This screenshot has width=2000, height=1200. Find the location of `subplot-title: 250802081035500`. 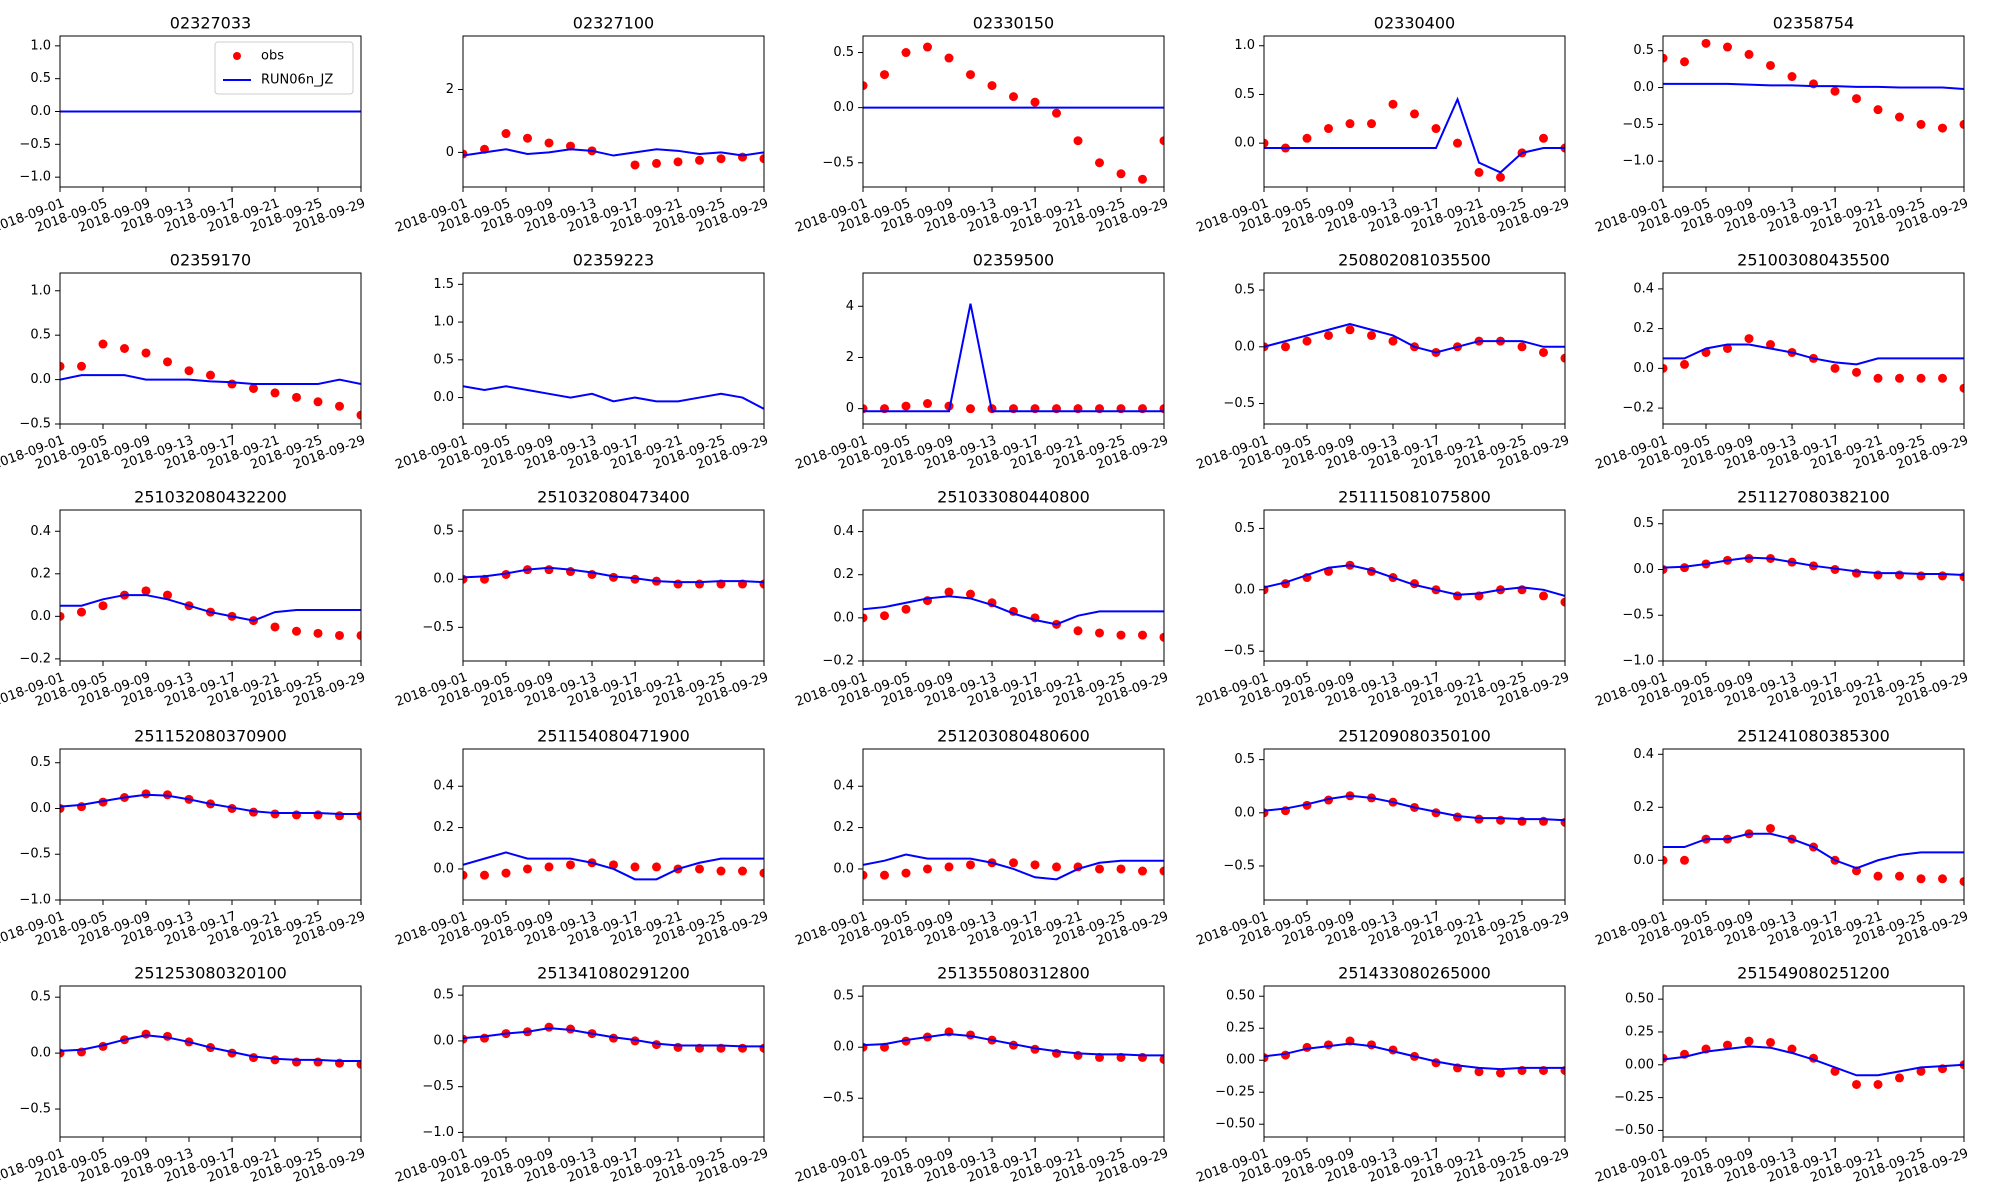

subplot-title: 250802081035500 is located at coordinates (1414, 260).